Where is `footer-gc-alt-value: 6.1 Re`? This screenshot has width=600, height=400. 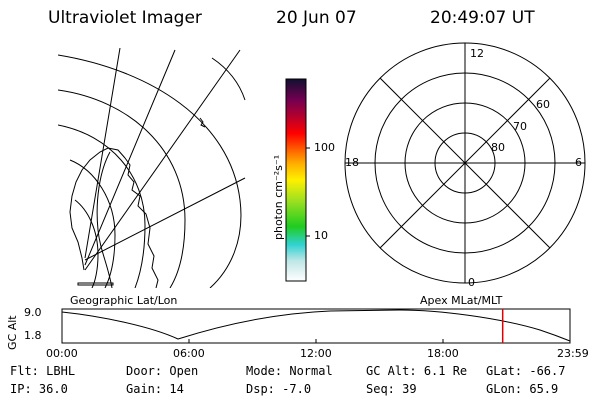 footer-gc-alt-value: 6.1 Re is located at coordinates (445, 371).